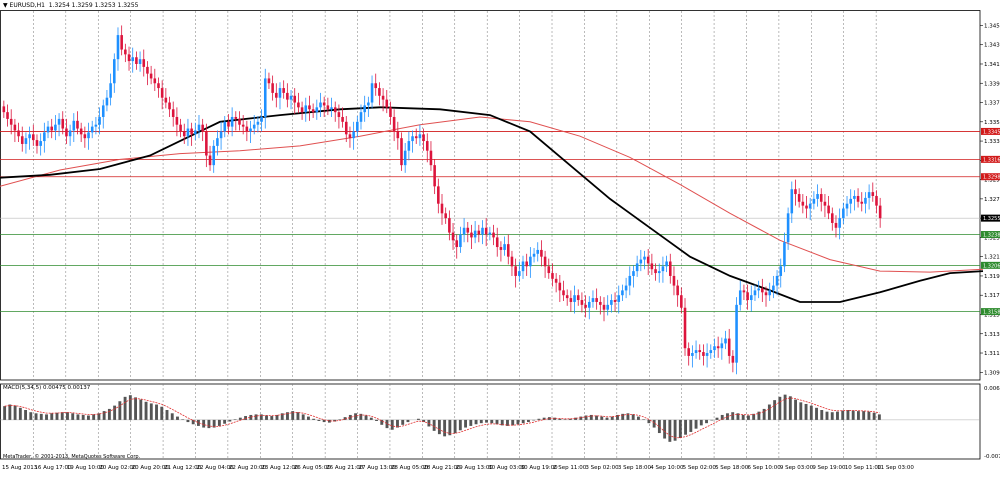  I want to click on time-axis-label: 22 Aug 04:00, so click(215, 468).